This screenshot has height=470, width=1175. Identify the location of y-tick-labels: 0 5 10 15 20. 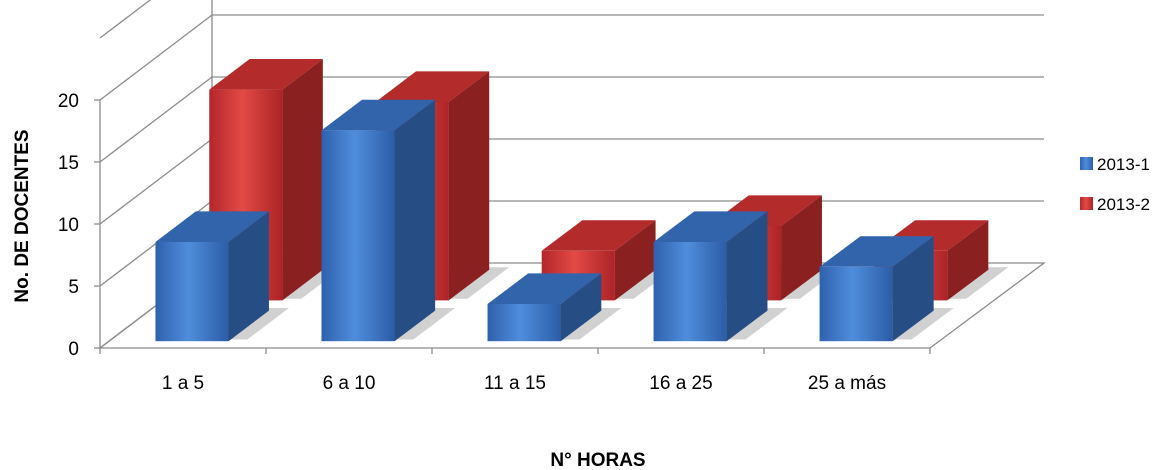
(68, 225).